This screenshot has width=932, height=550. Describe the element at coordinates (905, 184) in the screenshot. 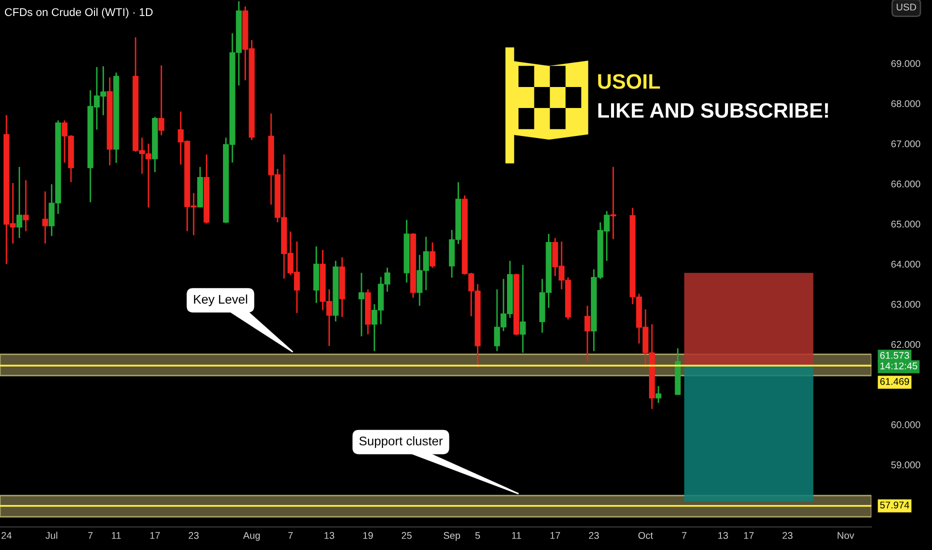

I see `y-tick-label: 66.000` at that location.